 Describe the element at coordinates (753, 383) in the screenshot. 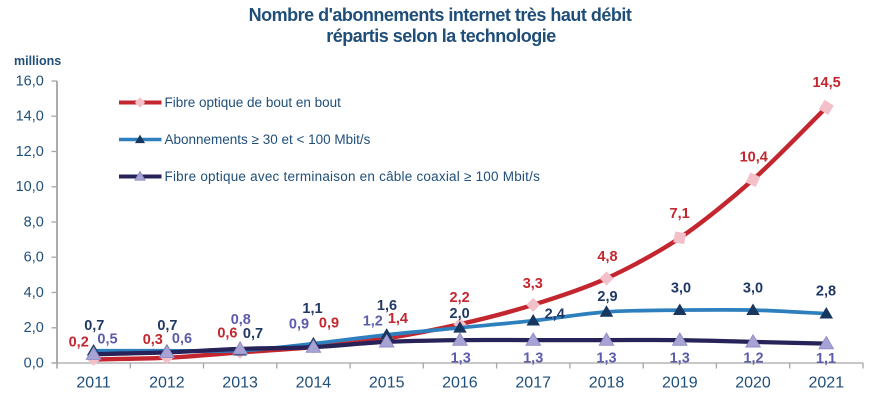

I see `svg-text: 2020` at that location.